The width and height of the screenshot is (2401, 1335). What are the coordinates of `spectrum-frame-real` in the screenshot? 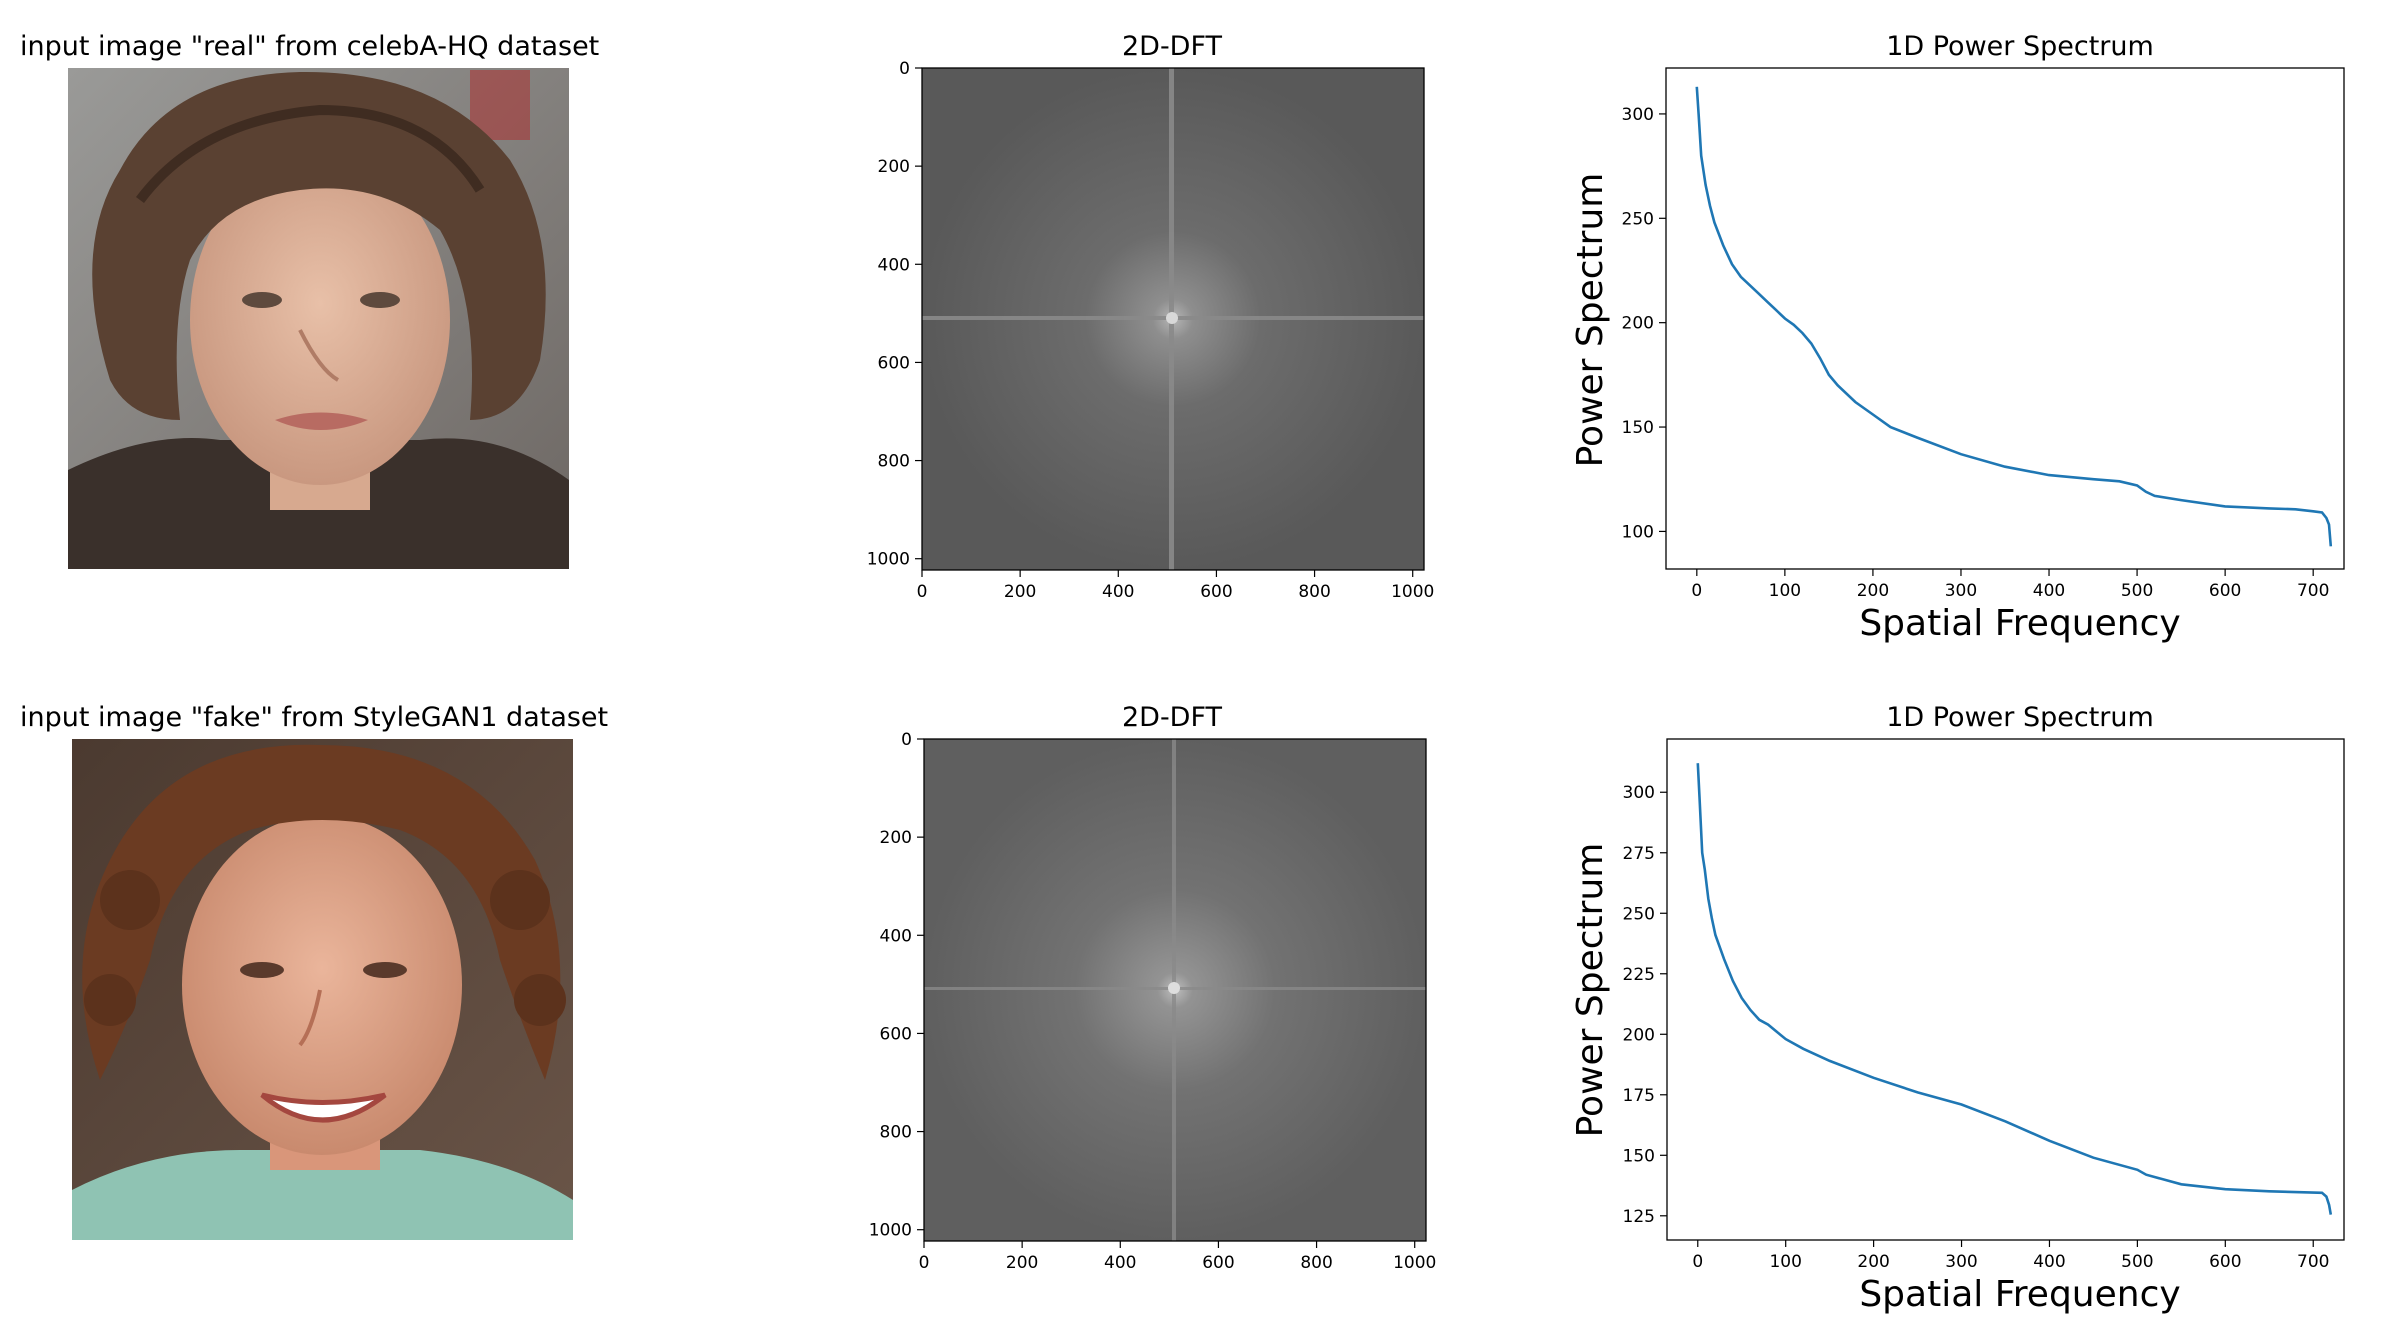 It's located at (2005, 318).